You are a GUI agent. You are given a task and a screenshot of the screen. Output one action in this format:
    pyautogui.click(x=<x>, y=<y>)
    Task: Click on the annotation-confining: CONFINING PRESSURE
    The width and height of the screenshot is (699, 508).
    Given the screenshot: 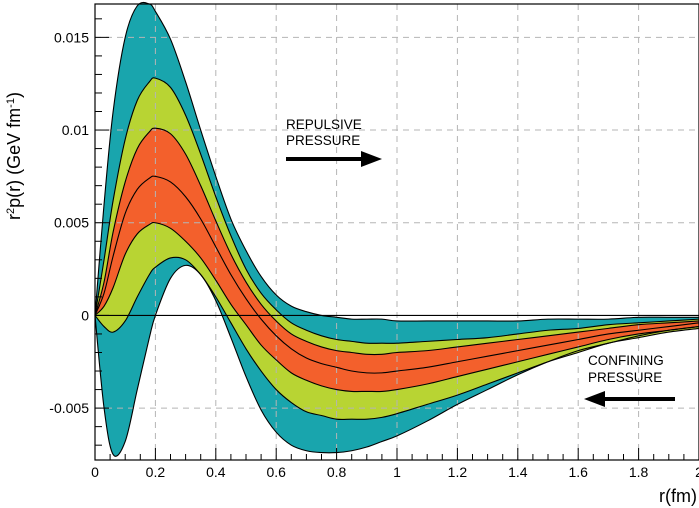 What is the action you would take?
    pyautogui.click(x=629, y=380)
    